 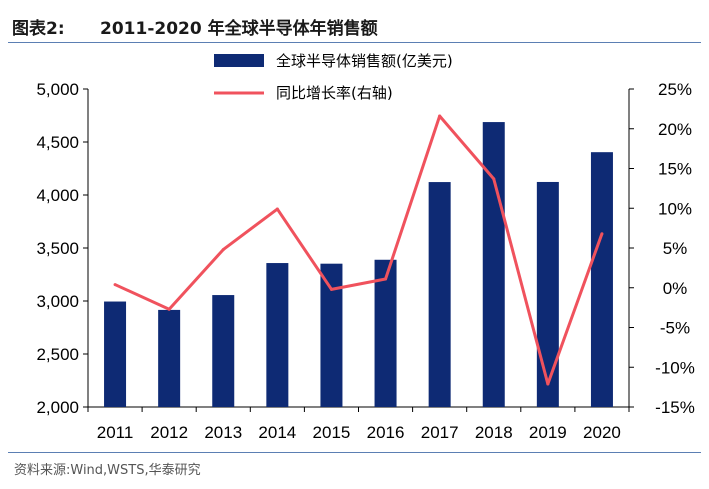 What do you see at coordinates (169, 432) in the screenshot?
I see `x-tick-label: 2012` at bounding box center [169, 432].